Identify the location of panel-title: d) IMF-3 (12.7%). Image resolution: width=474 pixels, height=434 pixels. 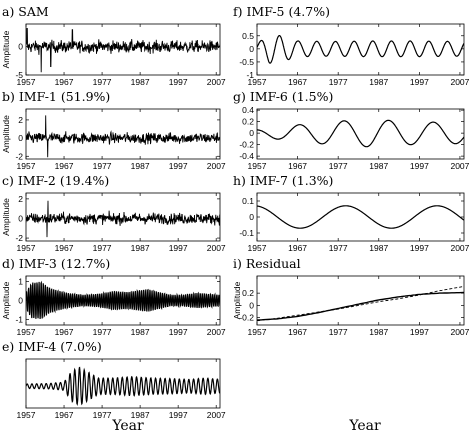
(56, 263).